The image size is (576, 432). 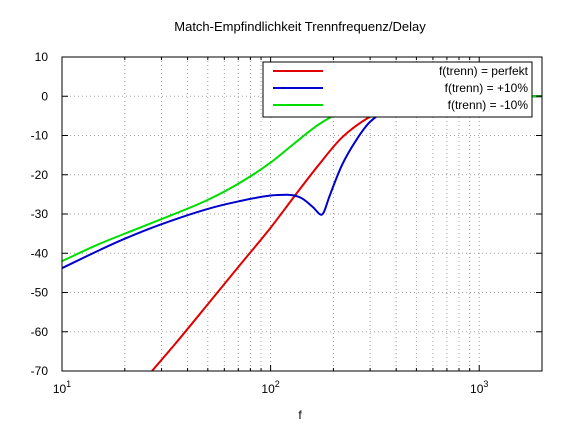 I want to click on legend-label-2: f(trenn) = +10%, so click(x=487, y=88).